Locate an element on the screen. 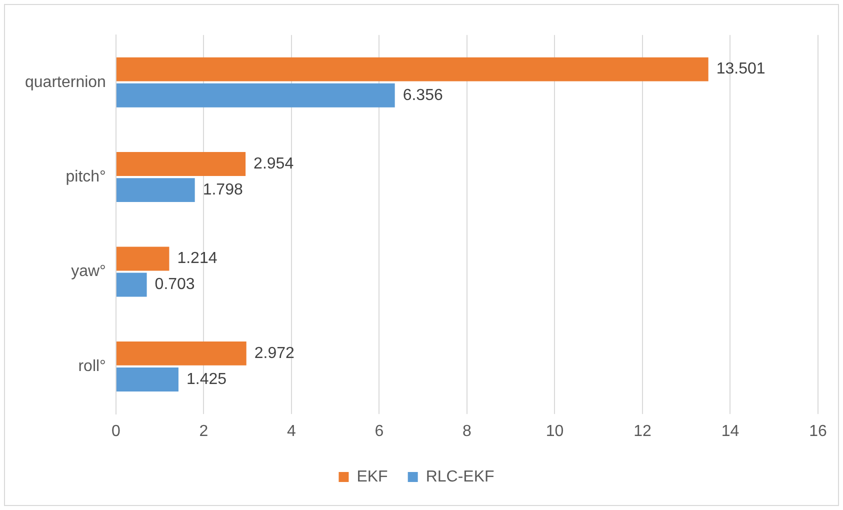 The image size is (843, 510). x-tick-label: 8 is located at coordinates (467, 431).